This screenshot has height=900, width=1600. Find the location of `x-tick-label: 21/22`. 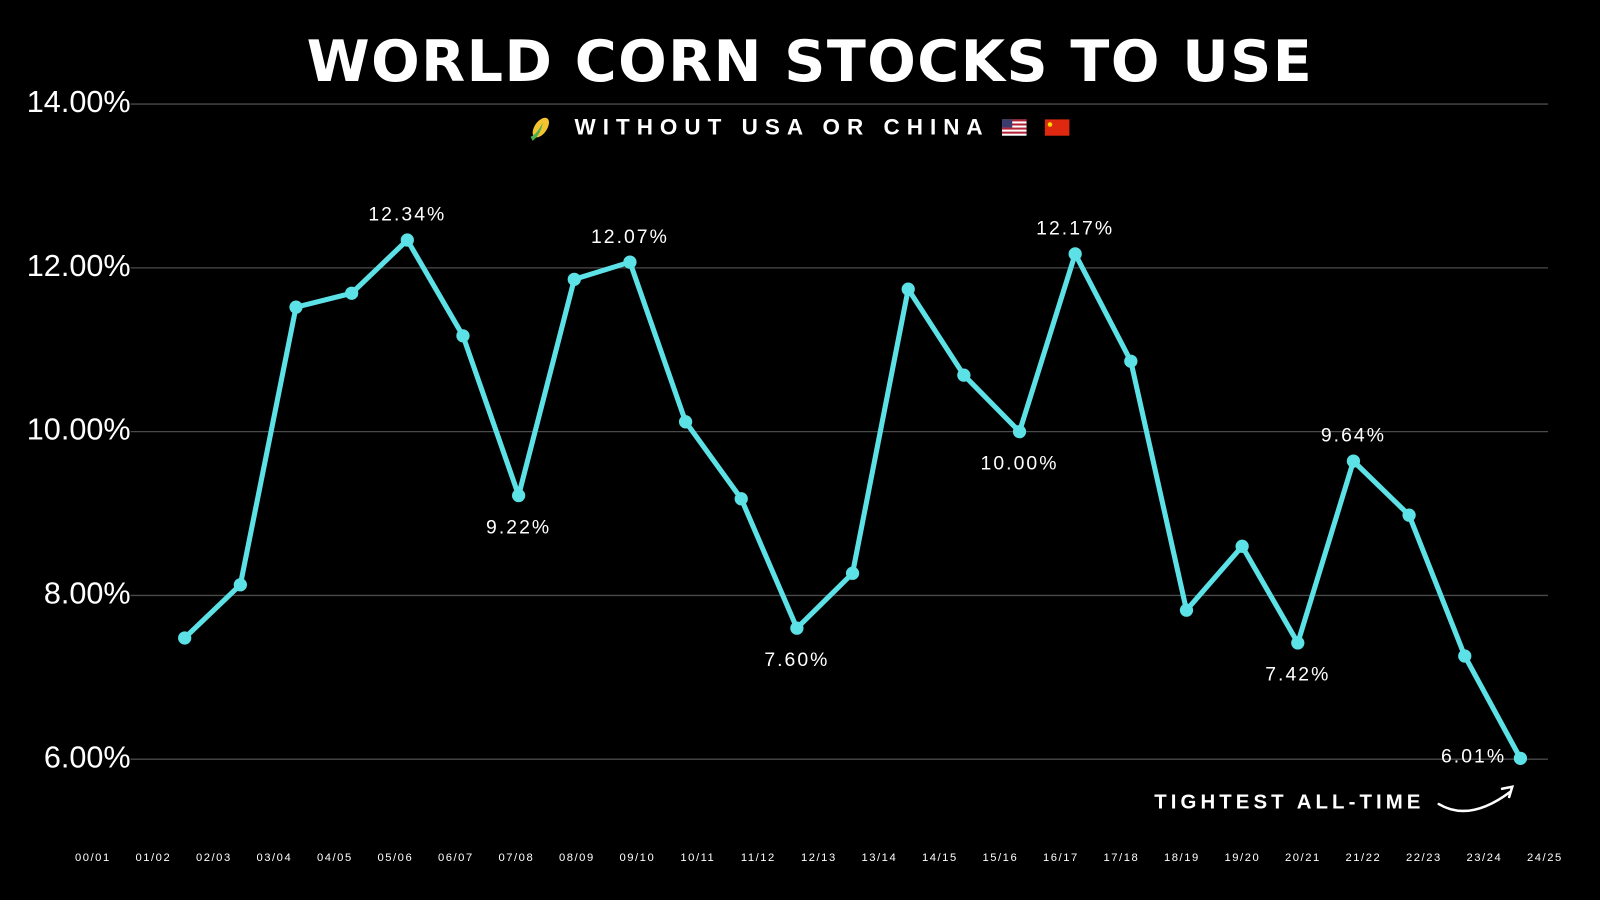

x-tick-label: 21/22 is located at coordinates (1364, 858).